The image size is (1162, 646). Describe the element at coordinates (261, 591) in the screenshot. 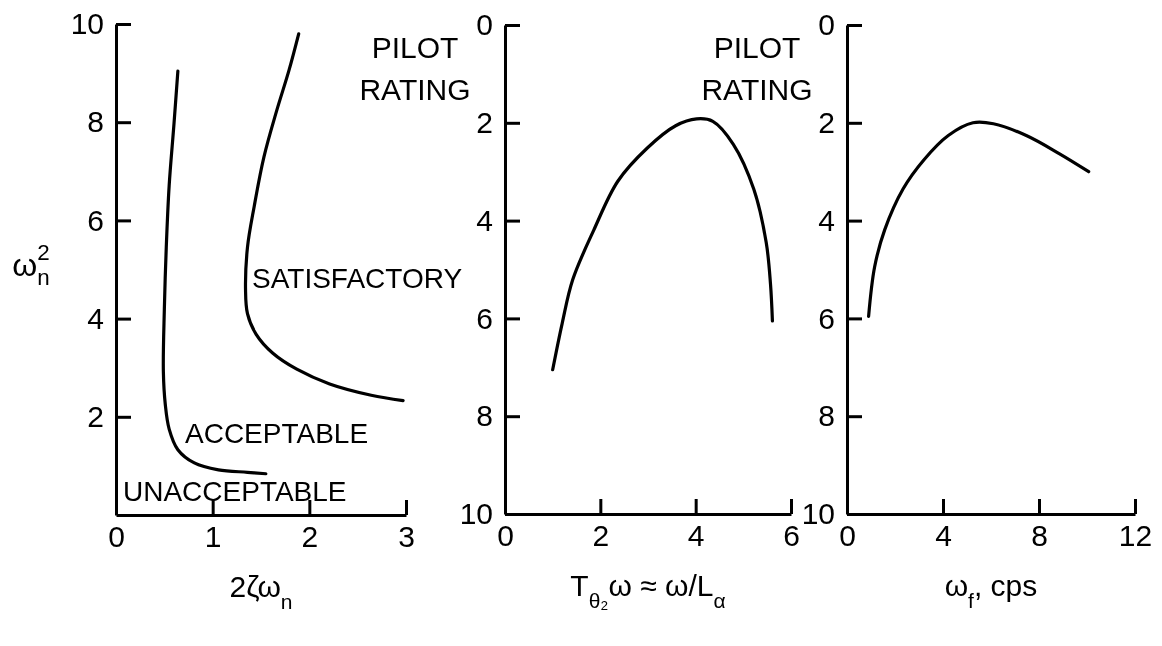

I see `x-axis-title: 2ζω$_{n}$` at that location.